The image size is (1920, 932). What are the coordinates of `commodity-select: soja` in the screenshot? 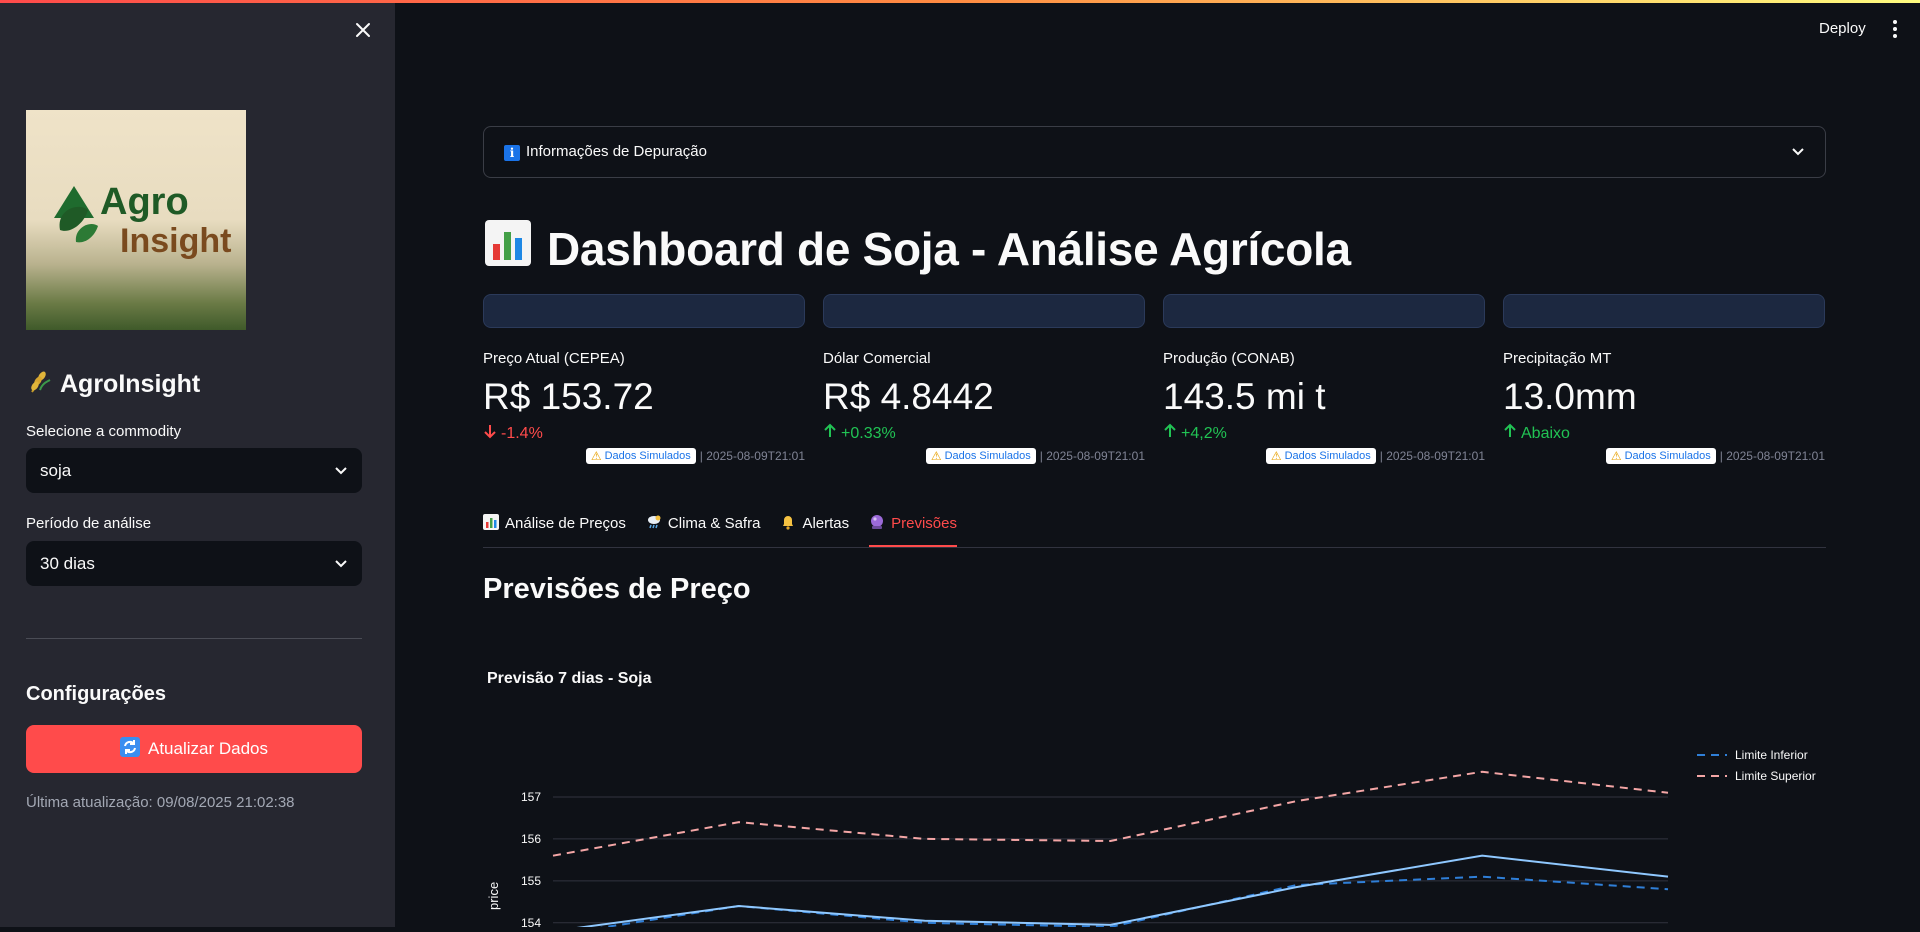 It's located at (194, 470).